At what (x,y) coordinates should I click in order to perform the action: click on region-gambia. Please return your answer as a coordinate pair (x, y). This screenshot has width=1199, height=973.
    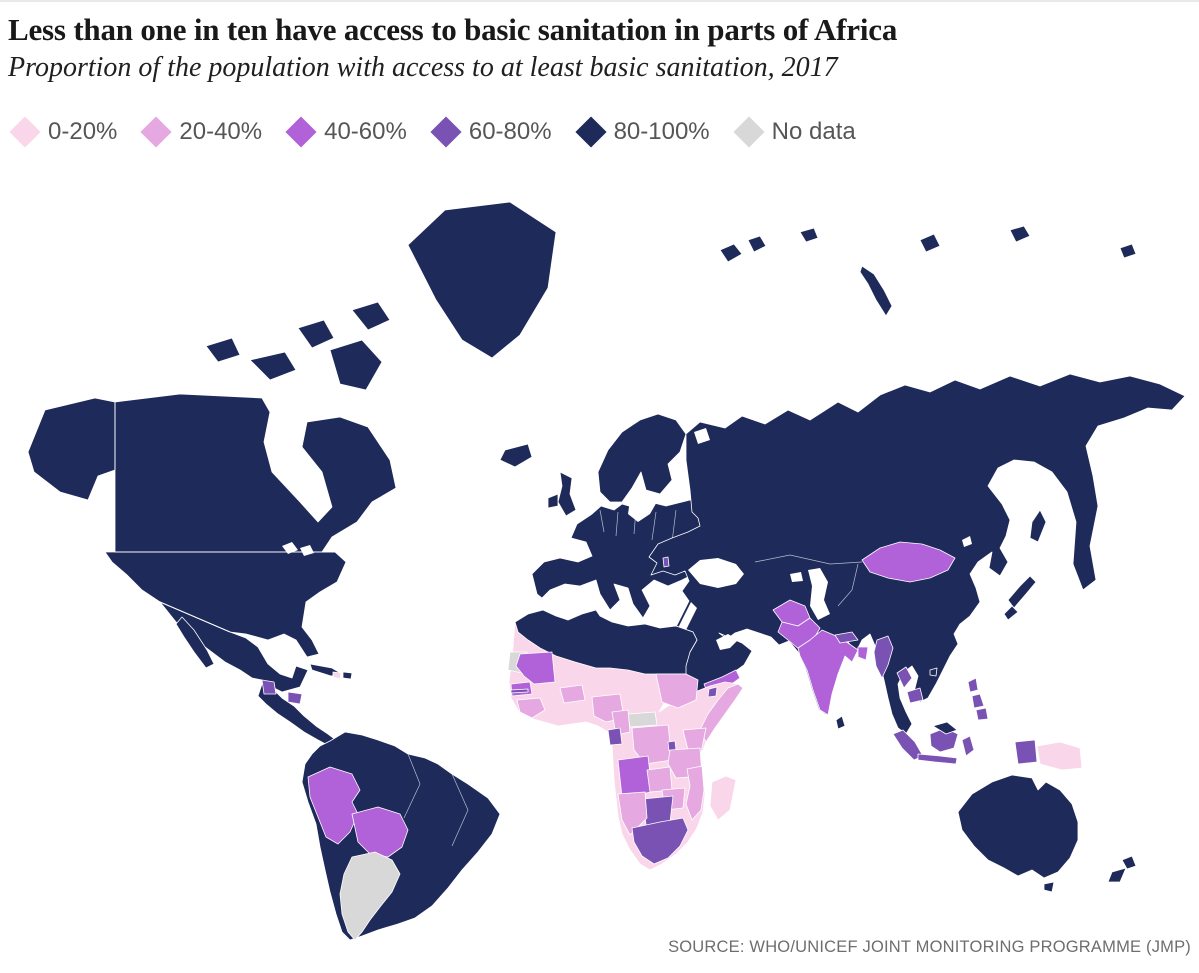
    Looking at the image, I should click on (519, 691).